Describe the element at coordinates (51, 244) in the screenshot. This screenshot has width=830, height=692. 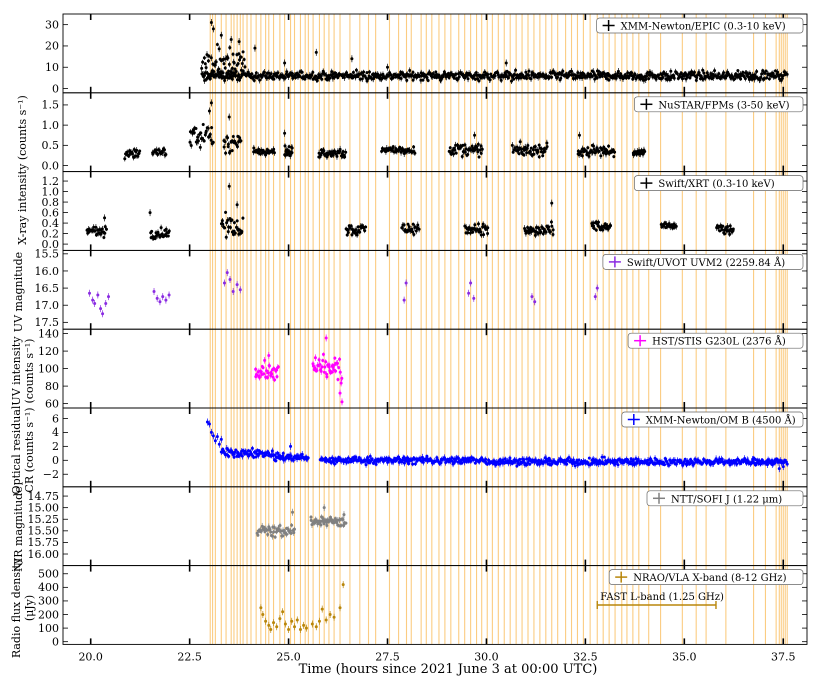
I see `y-tick-label: 0.0` at that location.